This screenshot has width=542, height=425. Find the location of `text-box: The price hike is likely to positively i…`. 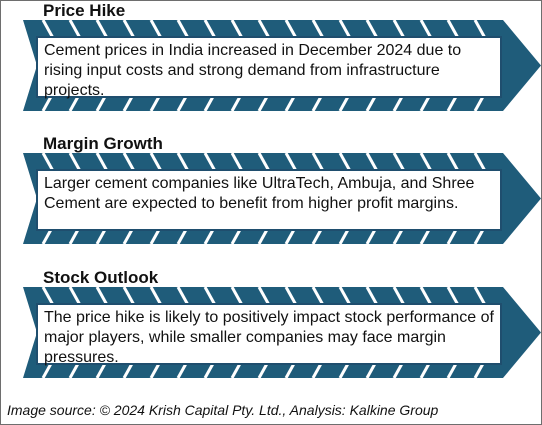

text-box: The price hike is likely to positively i… is located at coordinates (269, 334).